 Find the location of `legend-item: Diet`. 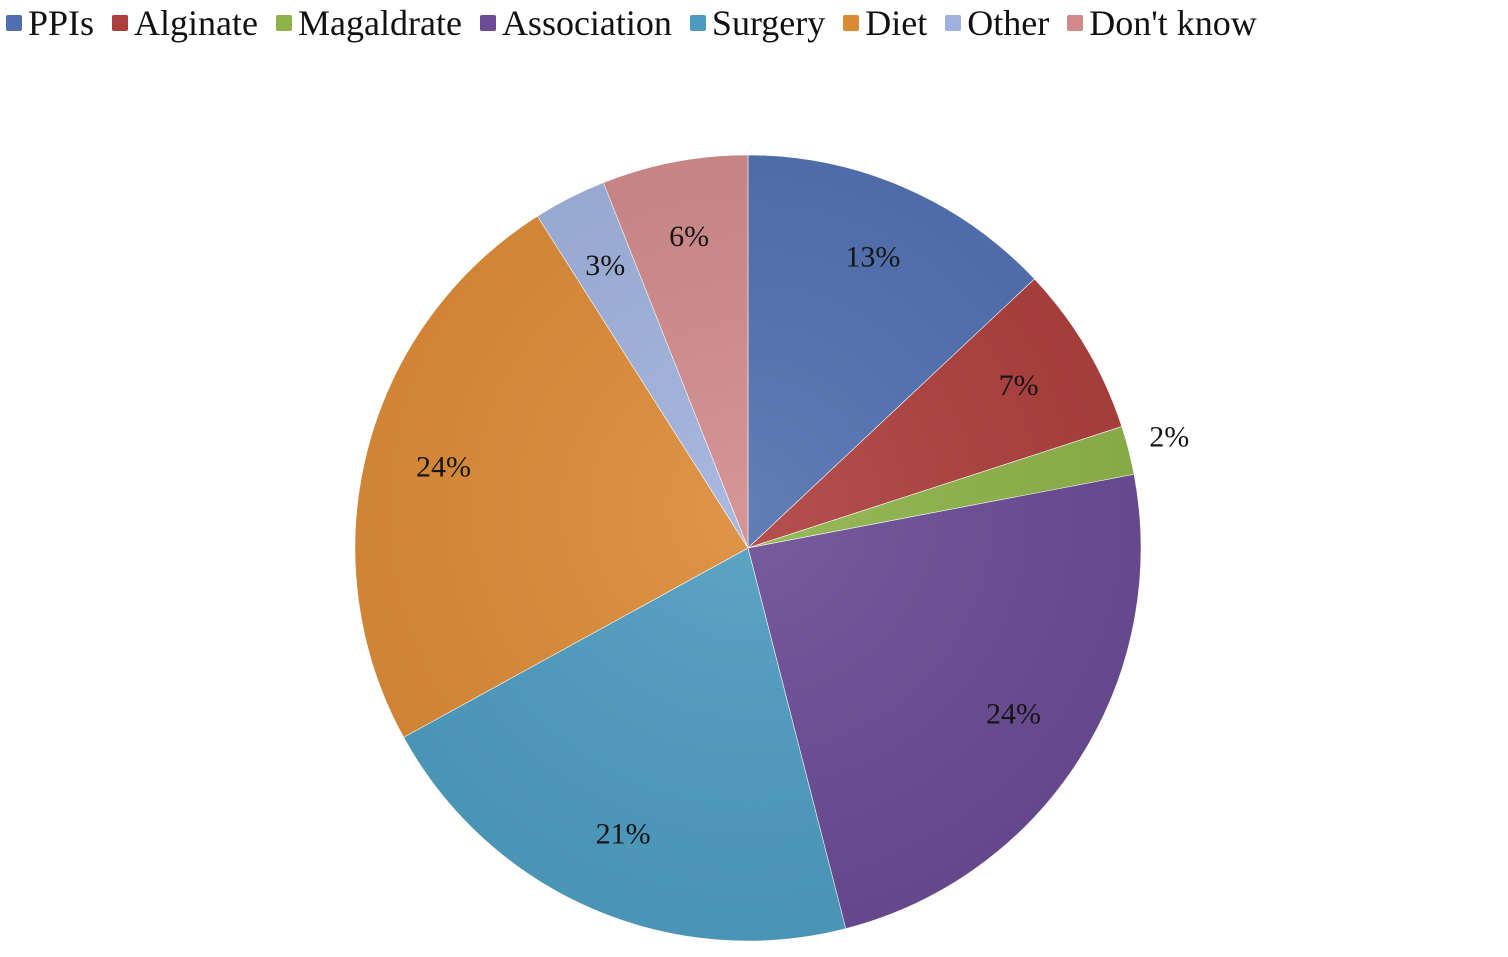

legend-item: Diet is located at coordinates (885, 23).